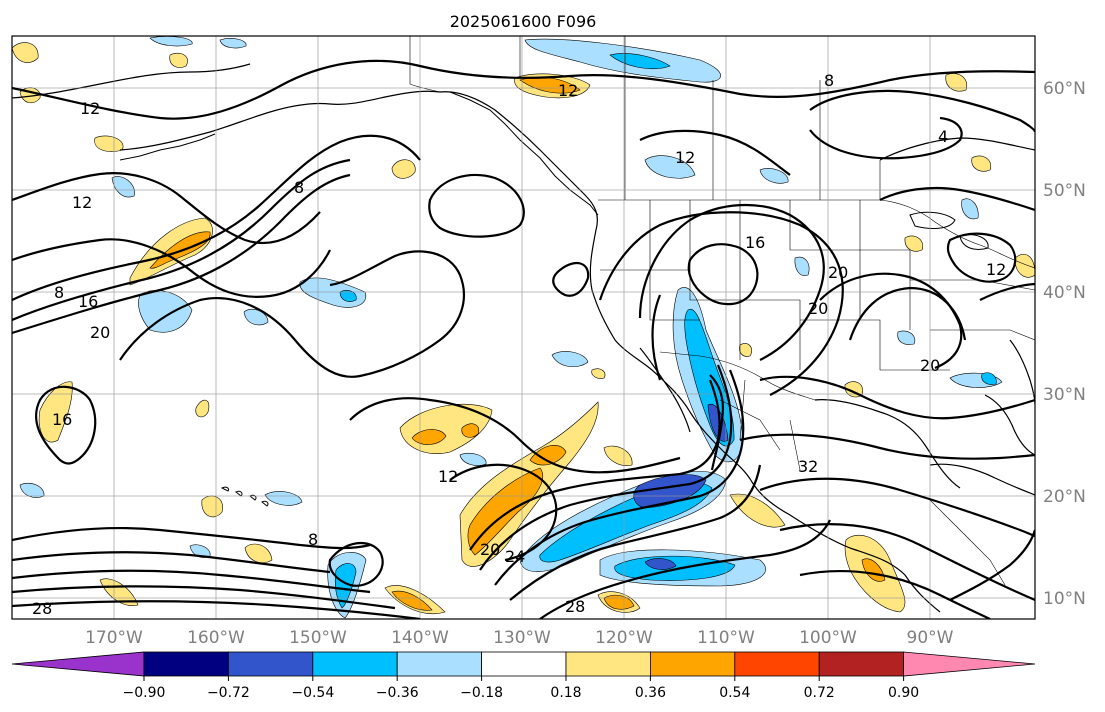 This screenshot has width=1105, height=712. I want to click on colorbar, so click(523, 664).